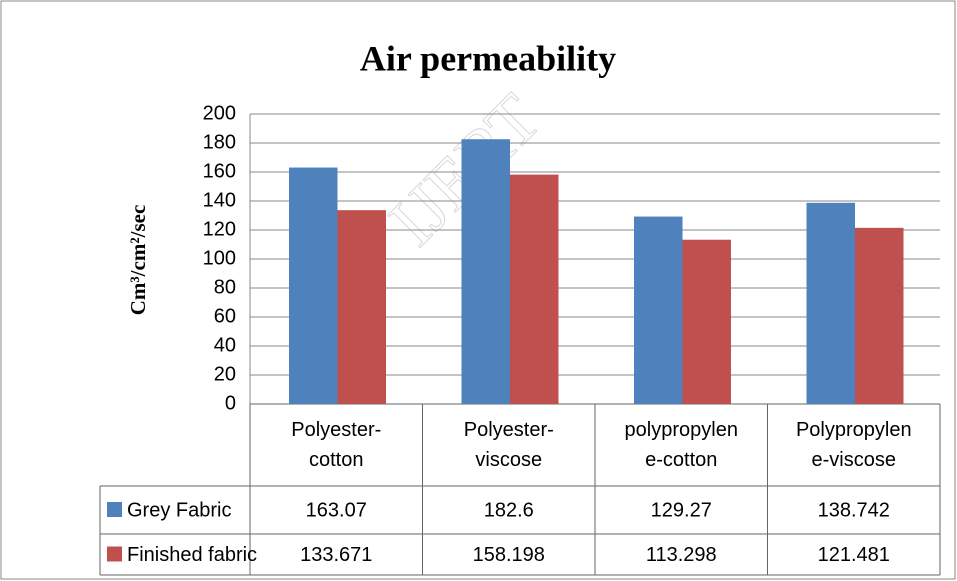 The image size is (957, 581). What do you see at coordinates (509, 555) in the screenshot?
I see `table-value: 158.198` at bounding box center [509, 555].